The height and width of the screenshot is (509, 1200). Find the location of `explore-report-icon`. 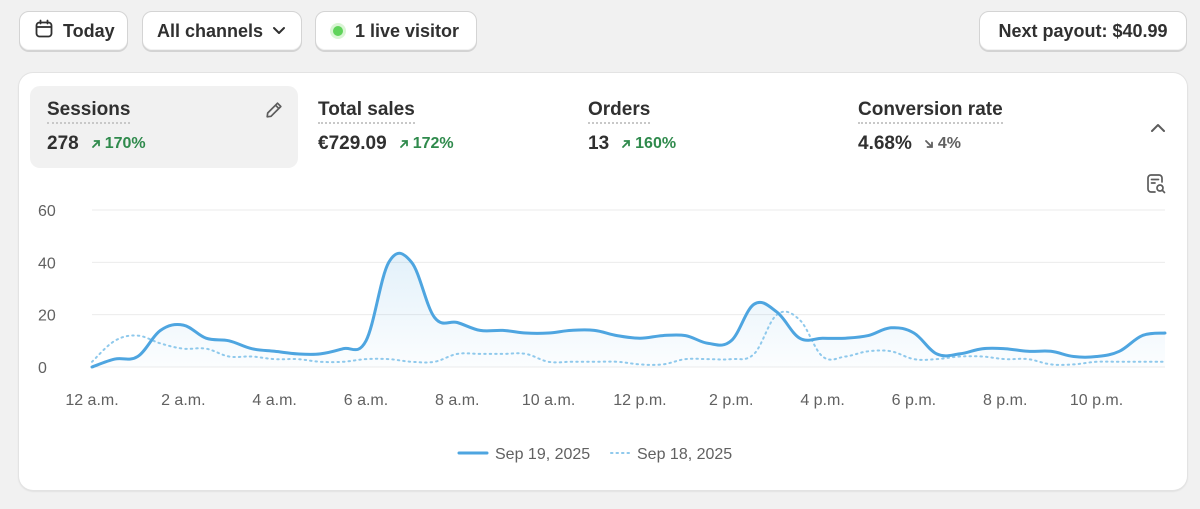

explore-report-icon is located at coordinates (1156, 184).